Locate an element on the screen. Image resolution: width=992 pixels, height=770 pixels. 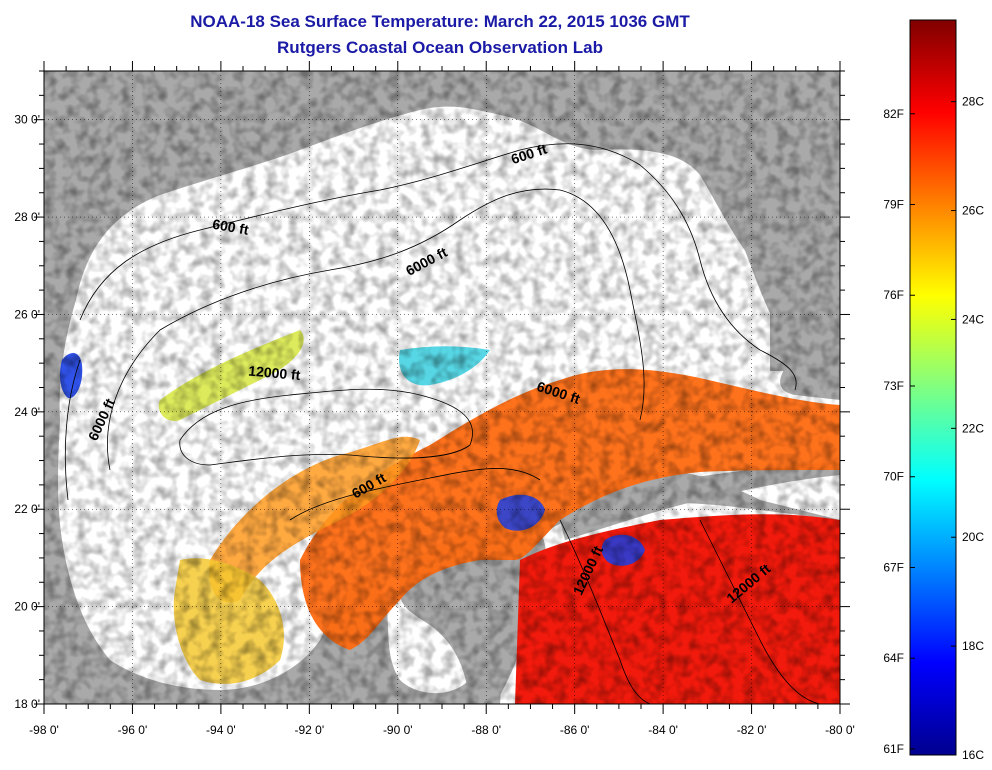
colorbar-label-f: 70F is located at coordinates (893, 477).